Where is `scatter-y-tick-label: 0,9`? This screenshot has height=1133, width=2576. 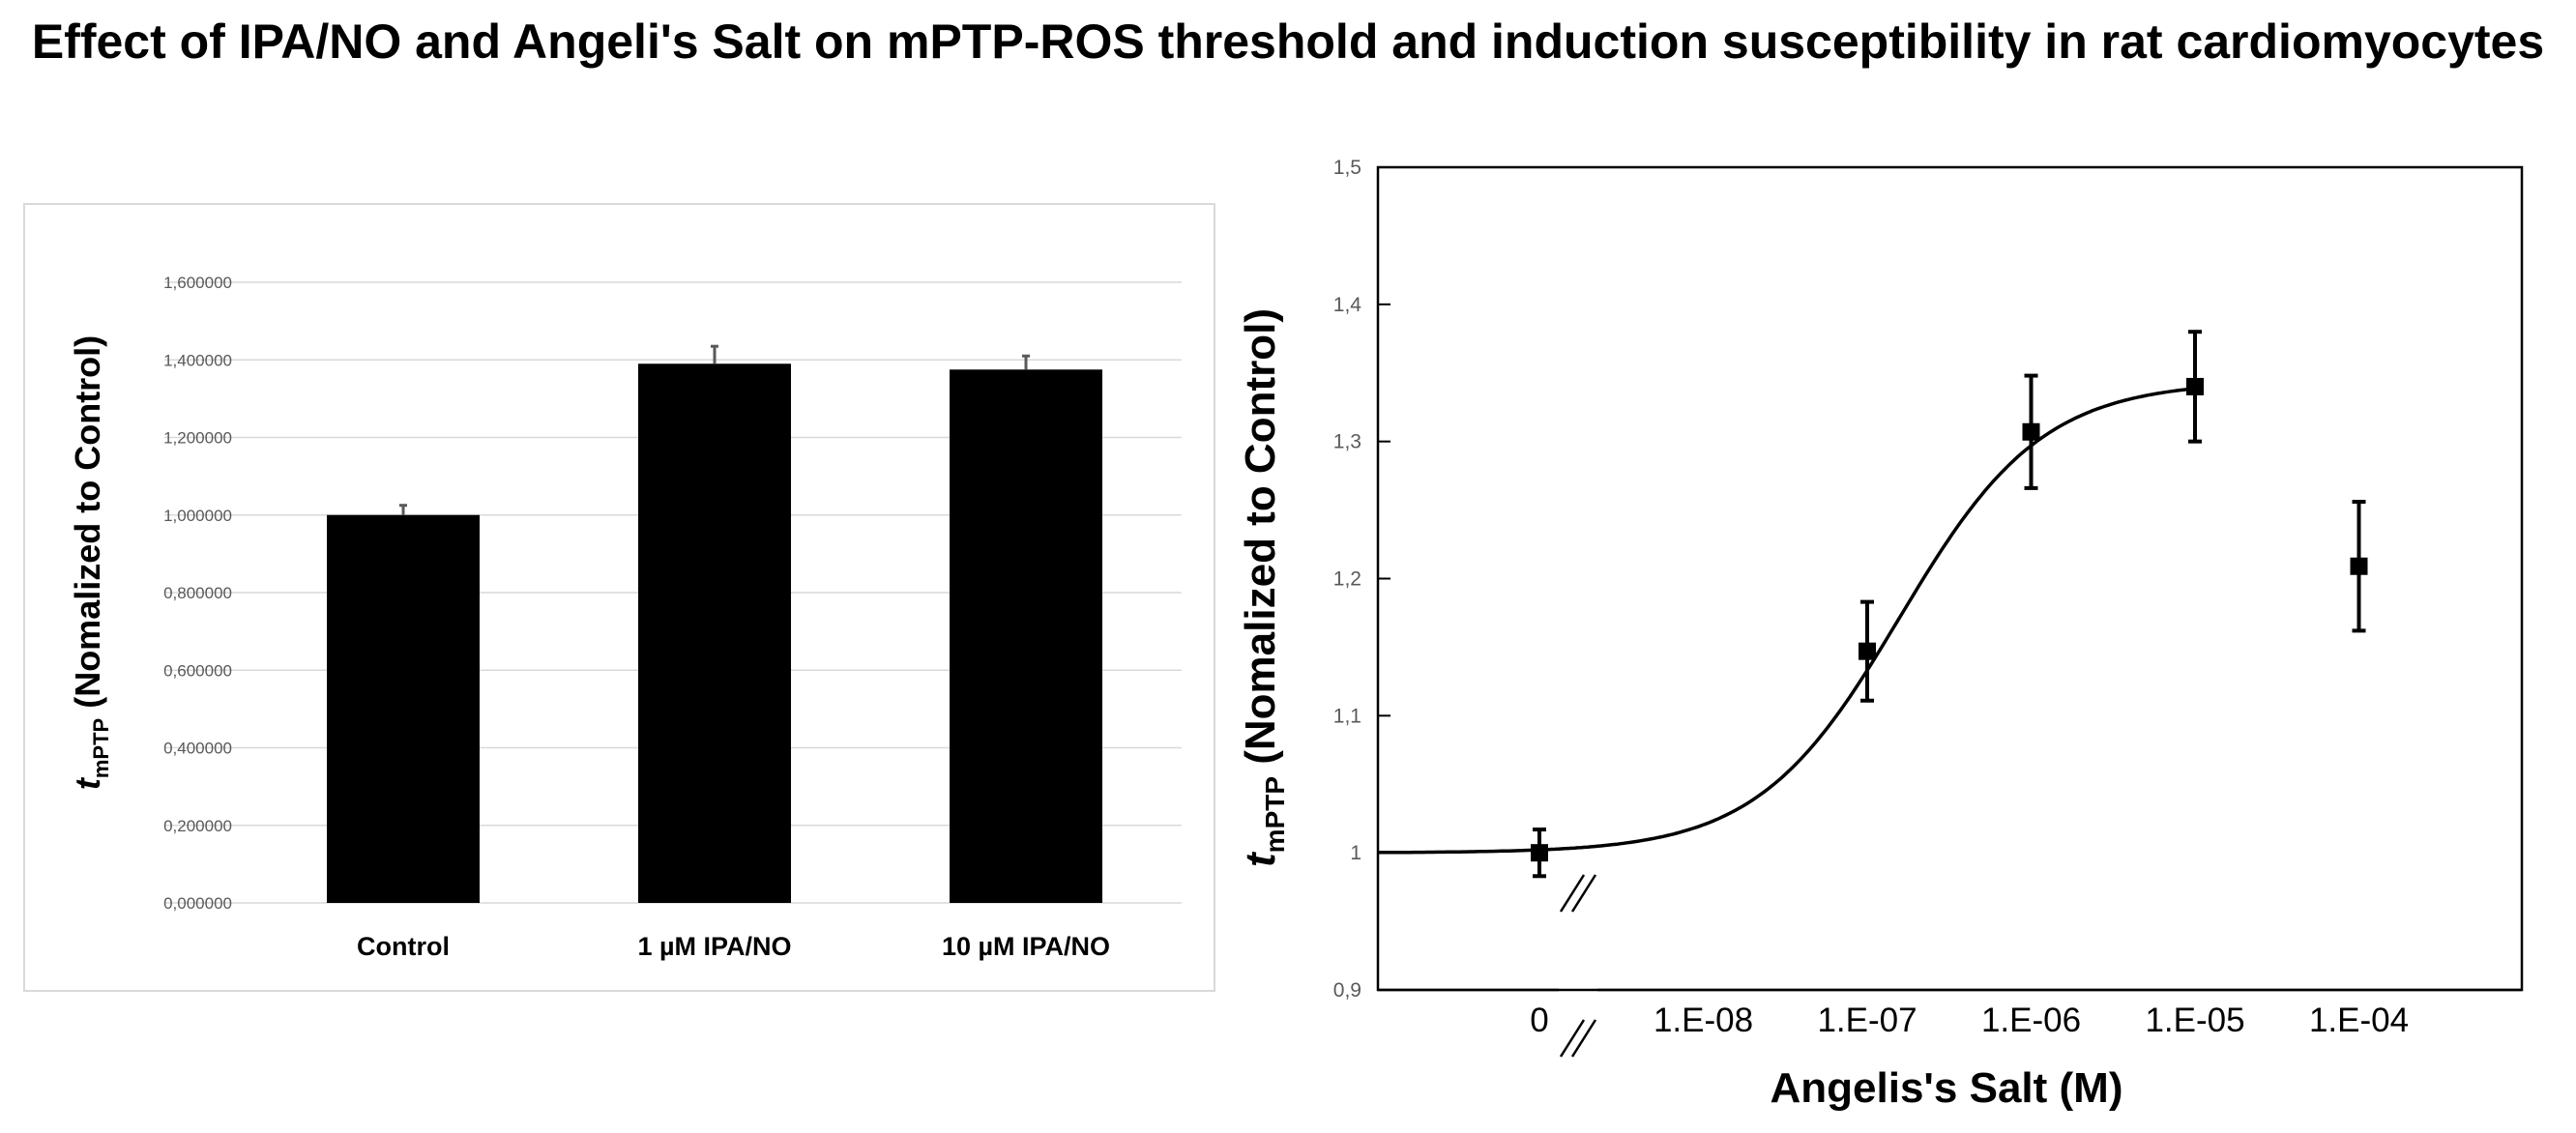 scatter-y-tick-label: 0,9 is located at coordinates (1347, 990).